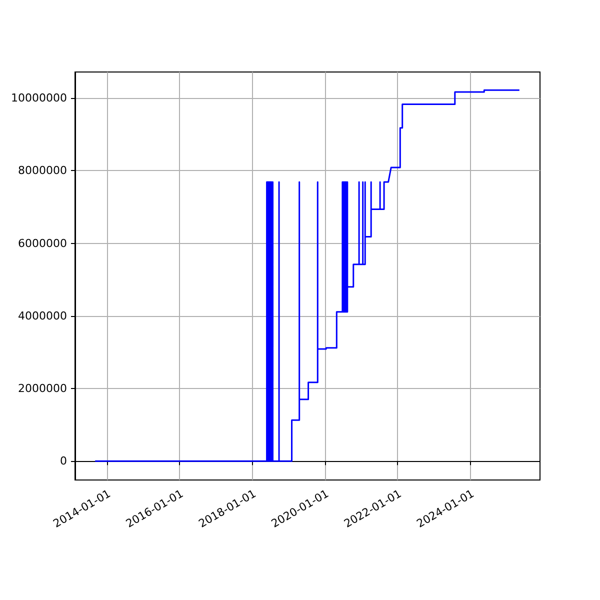  I want to click on y-tick-label: 6000000, so click(42, 243).